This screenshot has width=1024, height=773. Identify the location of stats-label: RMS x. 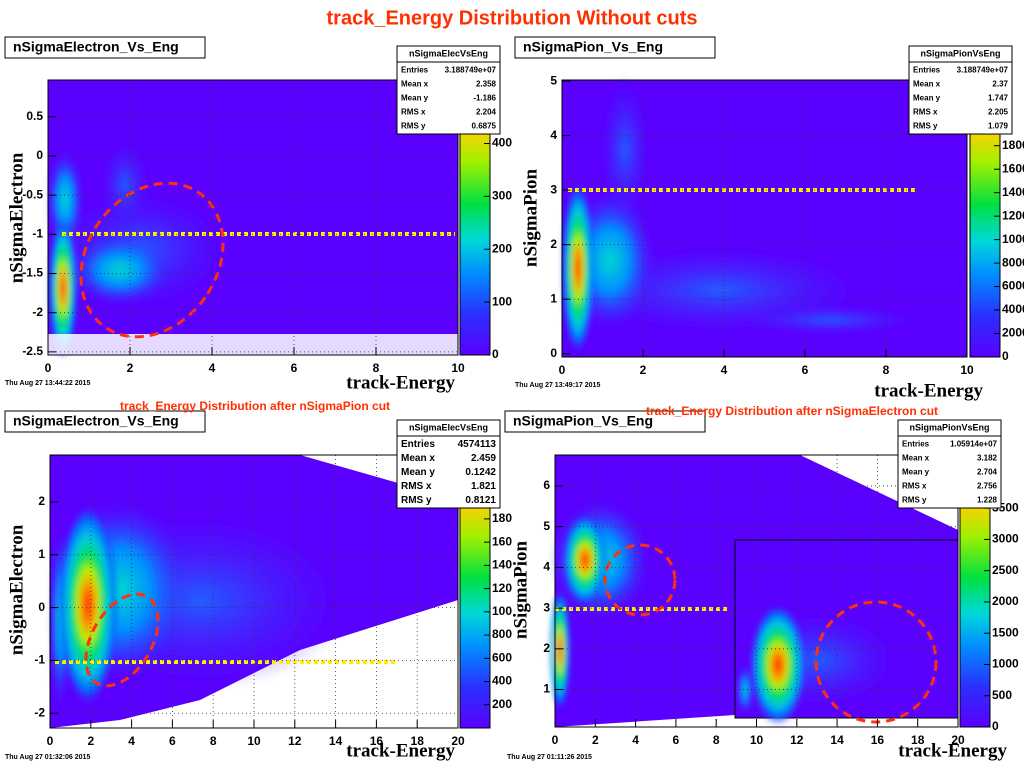
(416, 486).